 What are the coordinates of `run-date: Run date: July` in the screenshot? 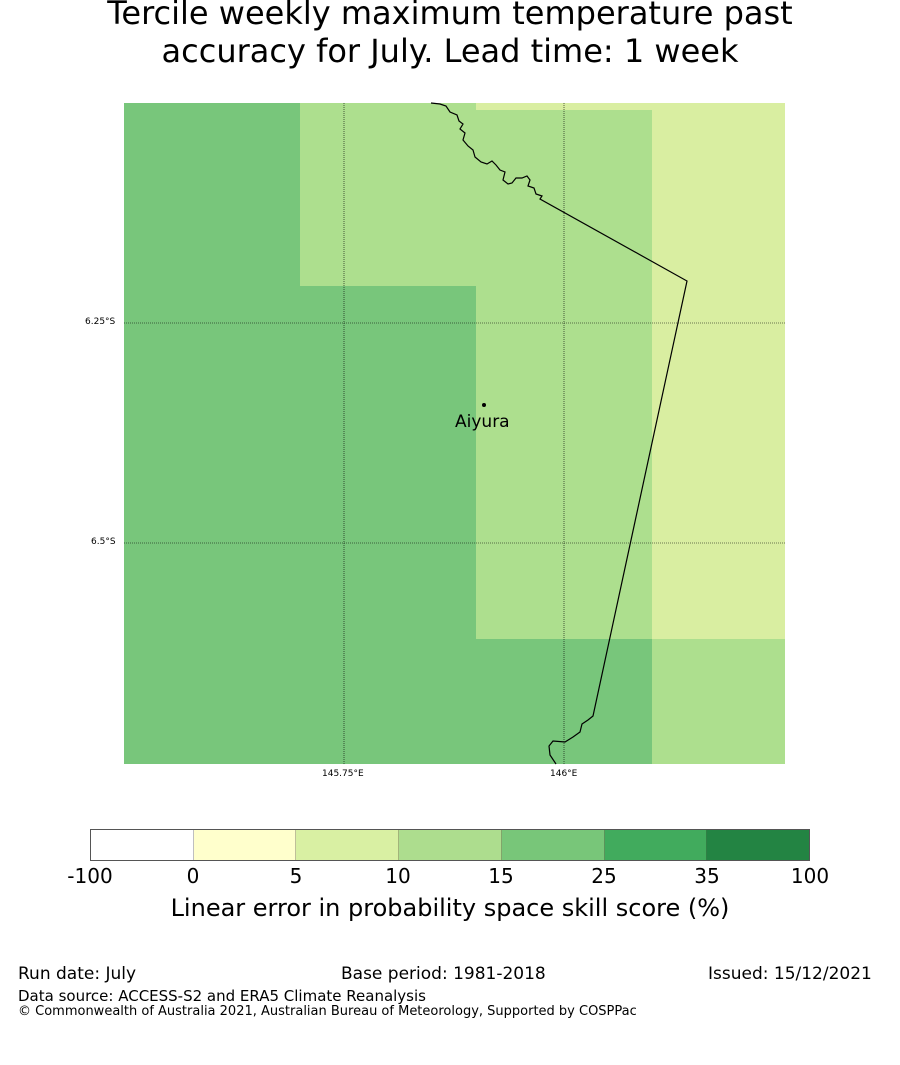 It's located at (77, 974).